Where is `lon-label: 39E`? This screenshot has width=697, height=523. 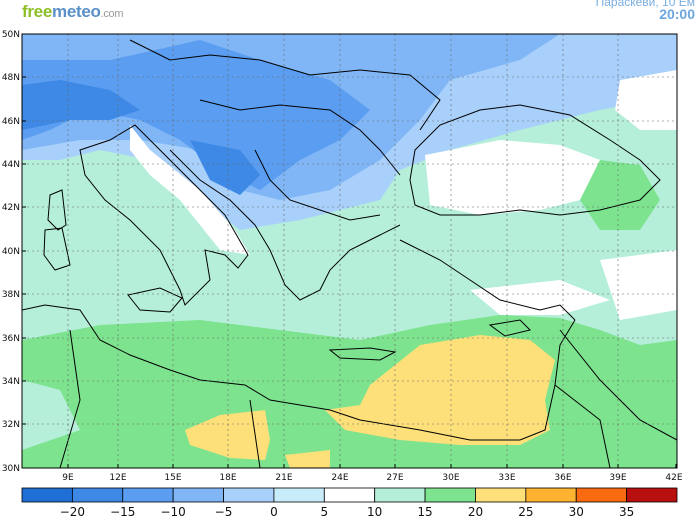
lon-label: 39E is located at coordinates (617, 478).